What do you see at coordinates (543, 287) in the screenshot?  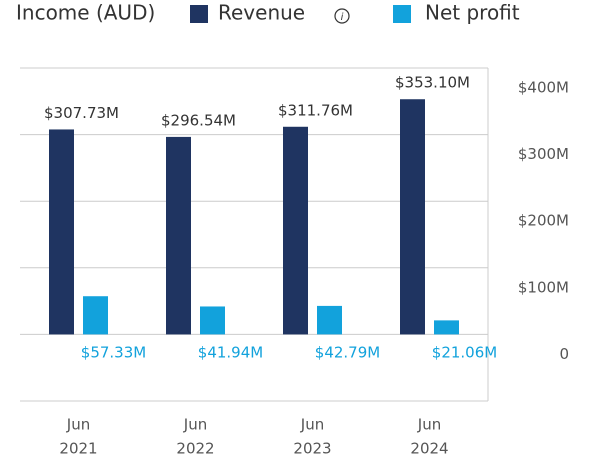 I see `y-tick-label: $100M` at bounding box center [543, 287].